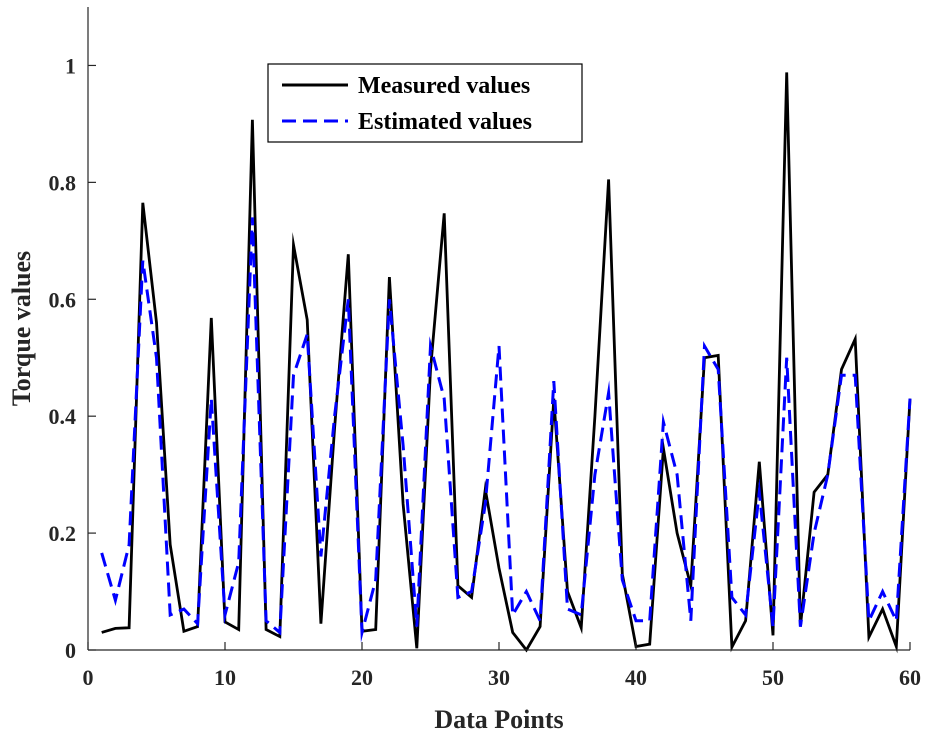  I want to click on y-axis-title: Torque values, so click(21, 328).